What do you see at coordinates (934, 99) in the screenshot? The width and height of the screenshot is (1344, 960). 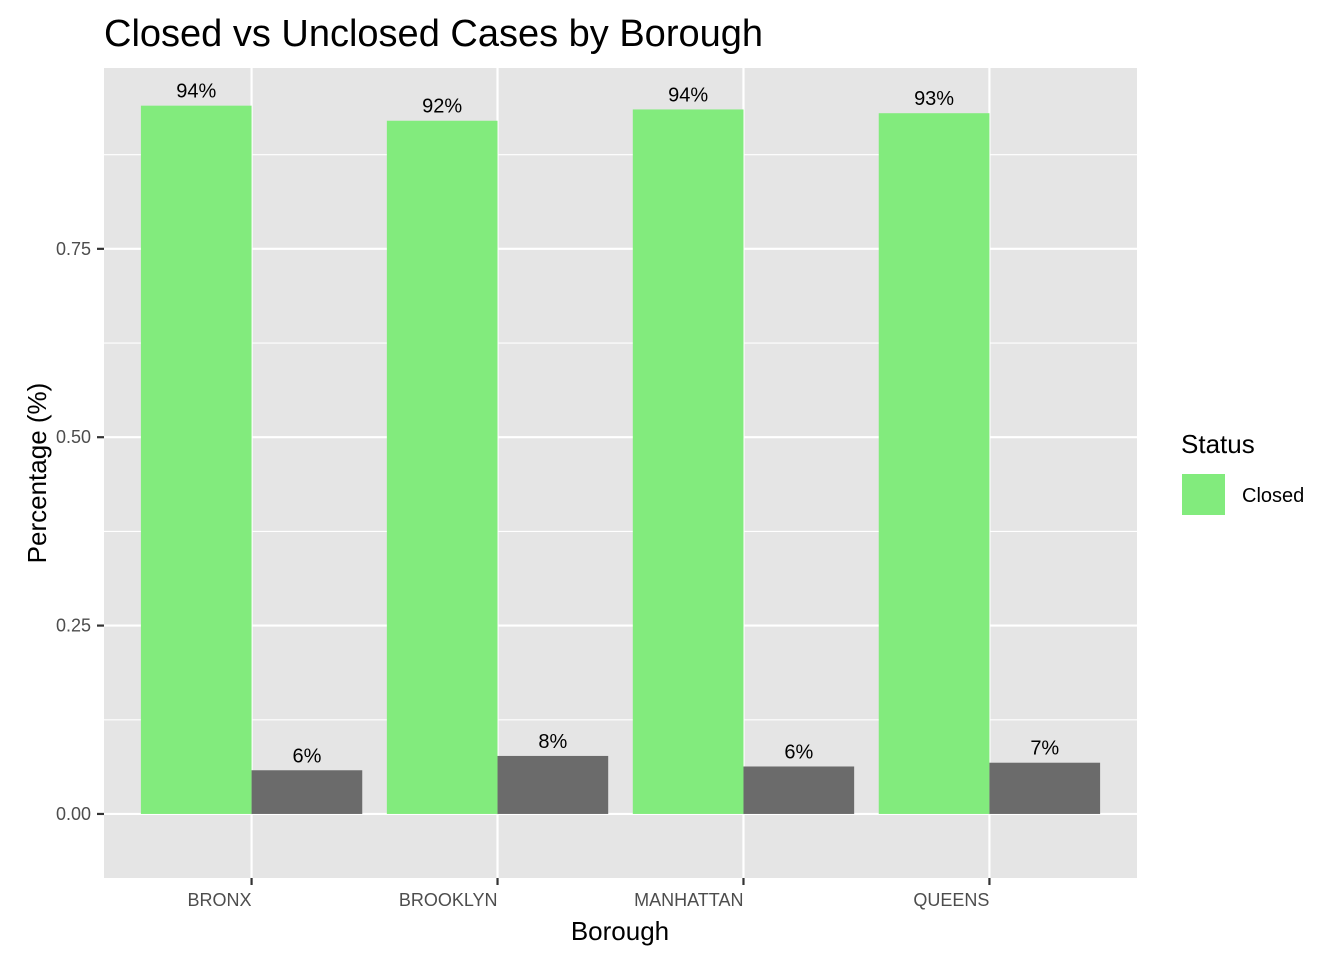 I see `data-label: 93%` at bounding box center [934, 99].